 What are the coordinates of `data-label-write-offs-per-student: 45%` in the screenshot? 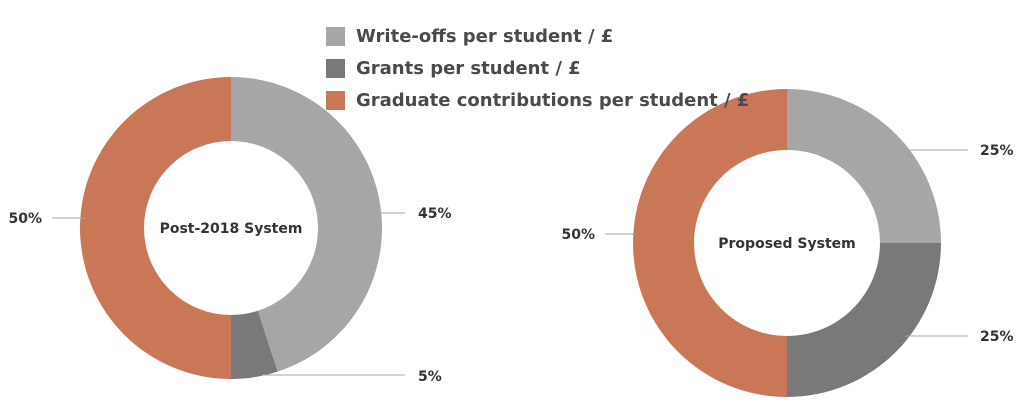 It's located at (435, 214).